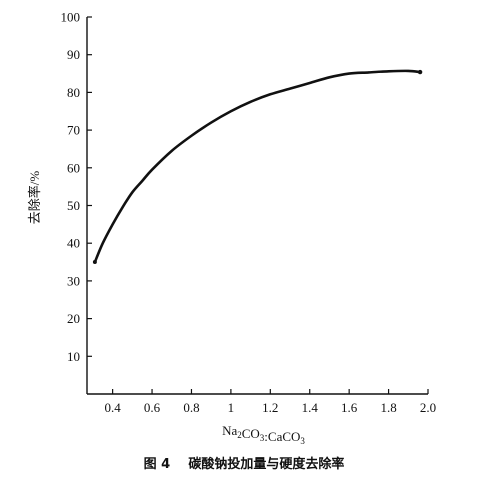 The height and width of the screenshot is (478, 488). I want to click on y-tick-label: 30, so click(73, 280).